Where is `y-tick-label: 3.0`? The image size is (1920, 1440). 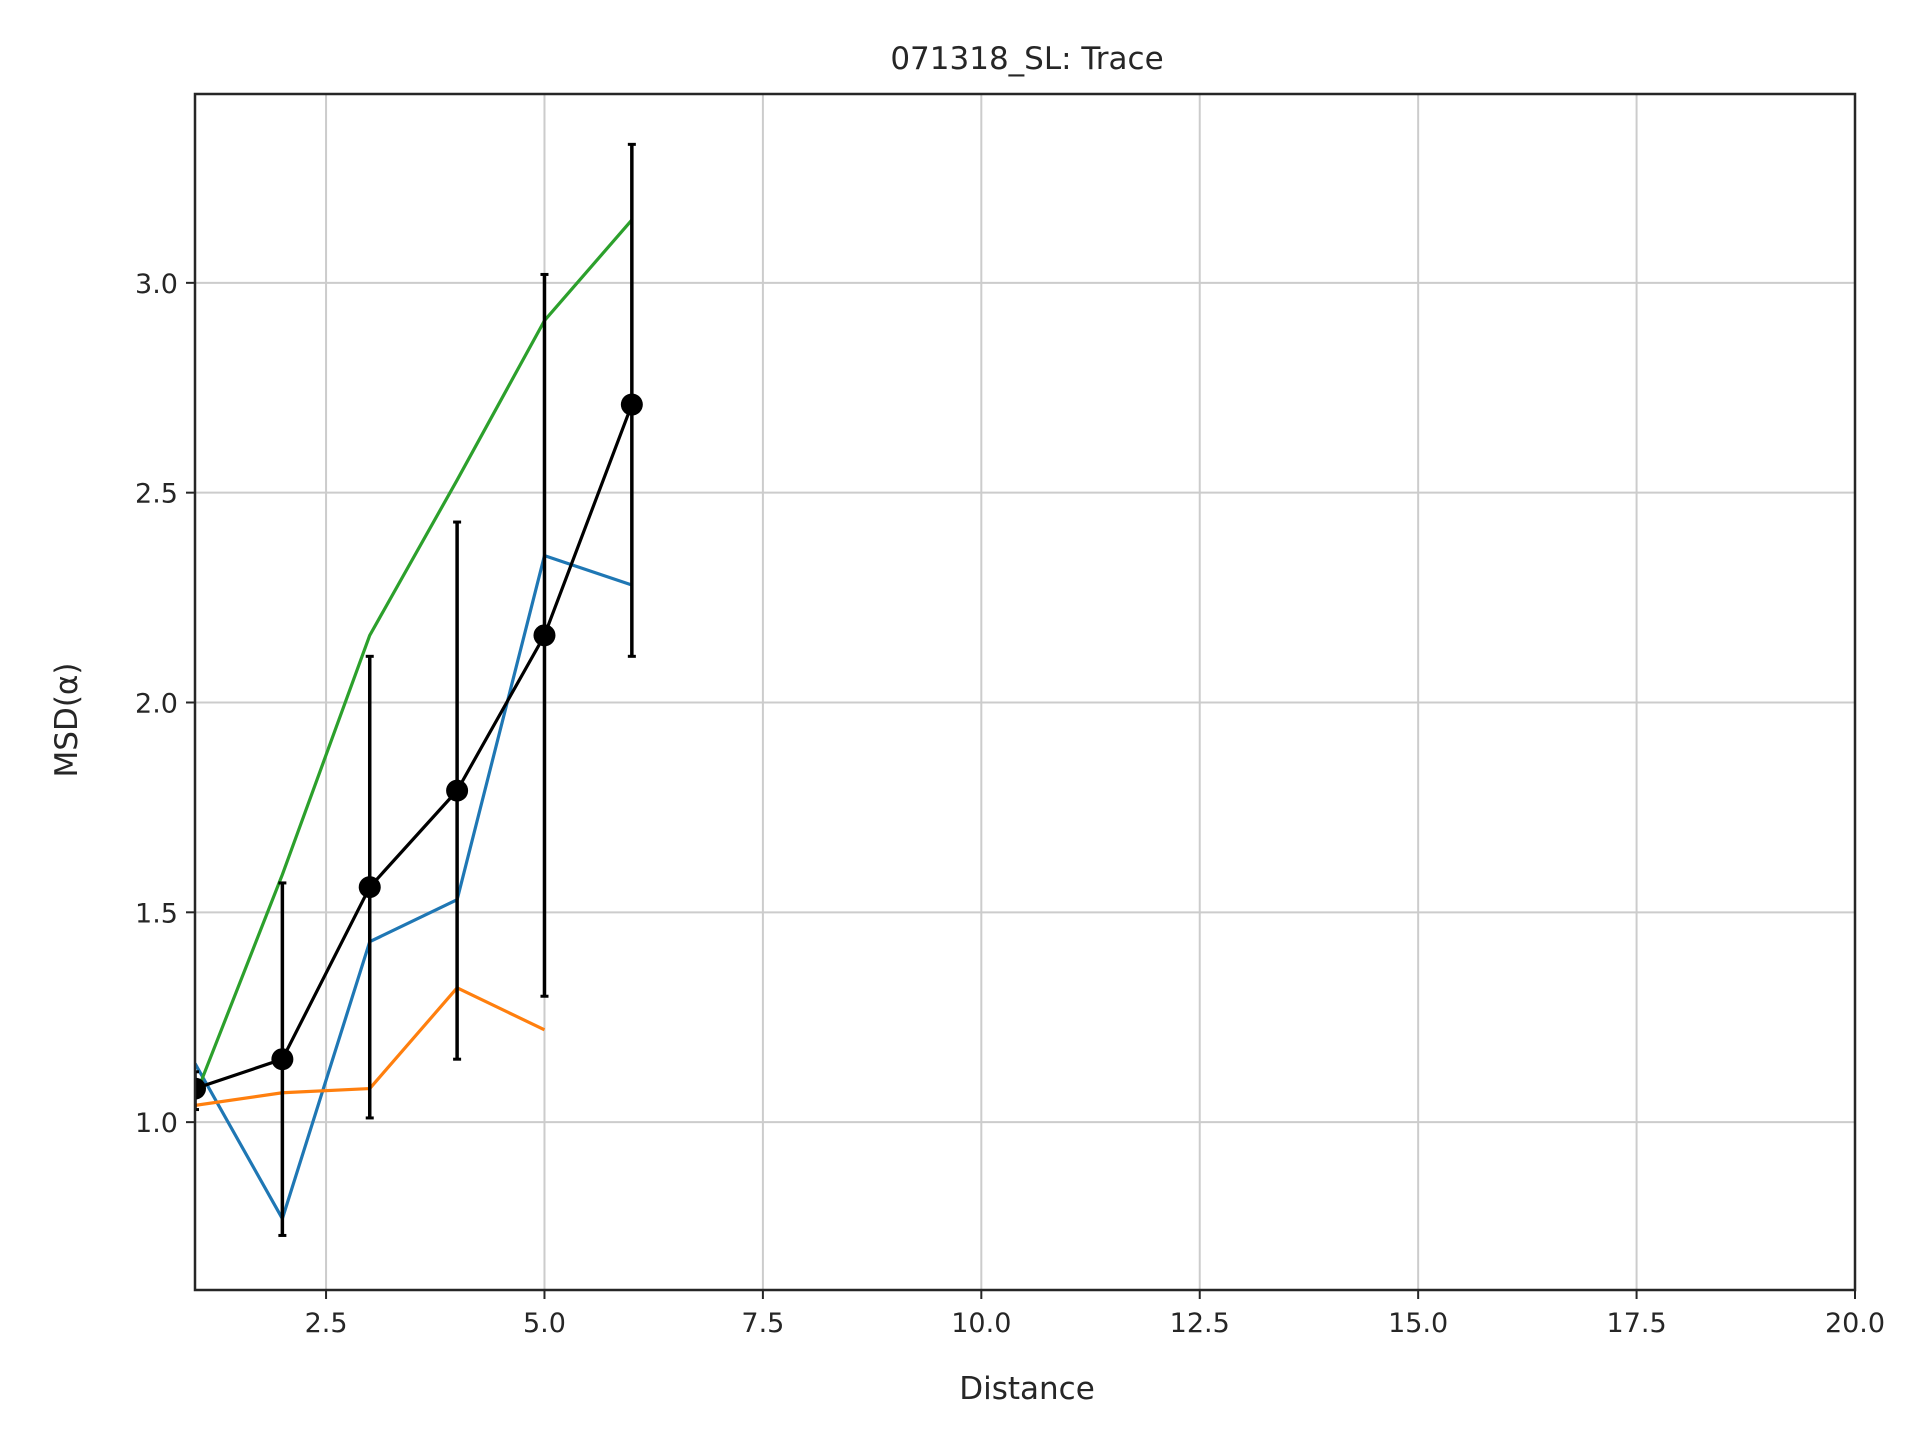
y-tick-label: 3.0 is located at coordinates (156, 284).